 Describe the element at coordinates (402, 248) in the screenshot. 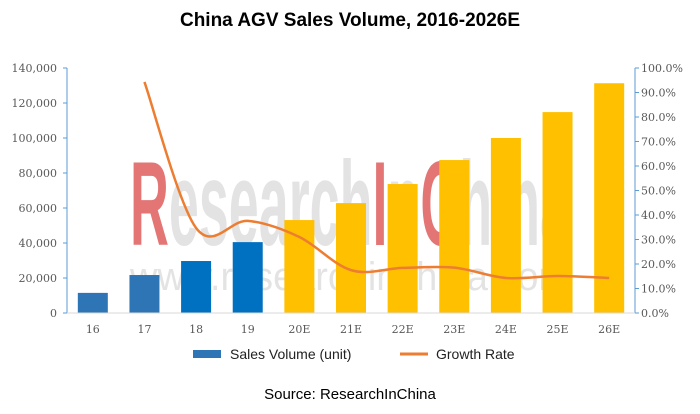

I see `bar-22E` at that location.